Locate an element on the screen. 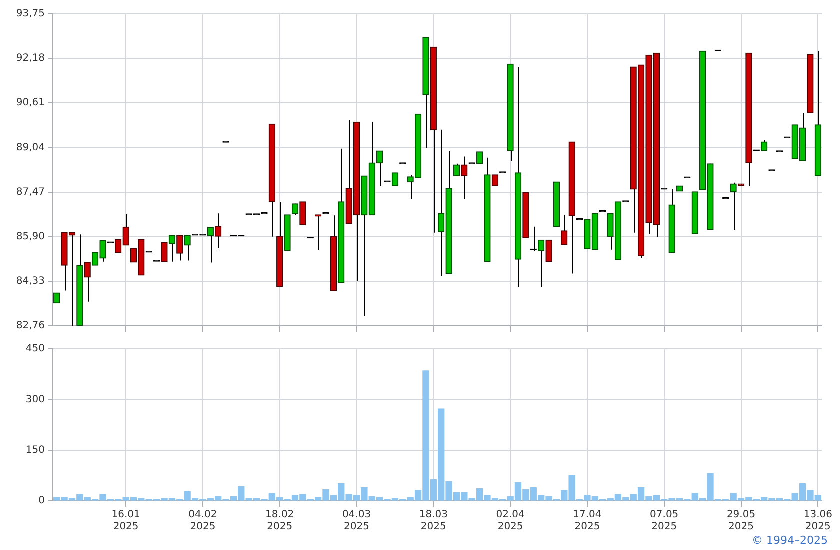 Image resolution: width=840 pixels, height=550 pixels. x-tick-label: 04.03 2025 is located at coordinates (357, 521).